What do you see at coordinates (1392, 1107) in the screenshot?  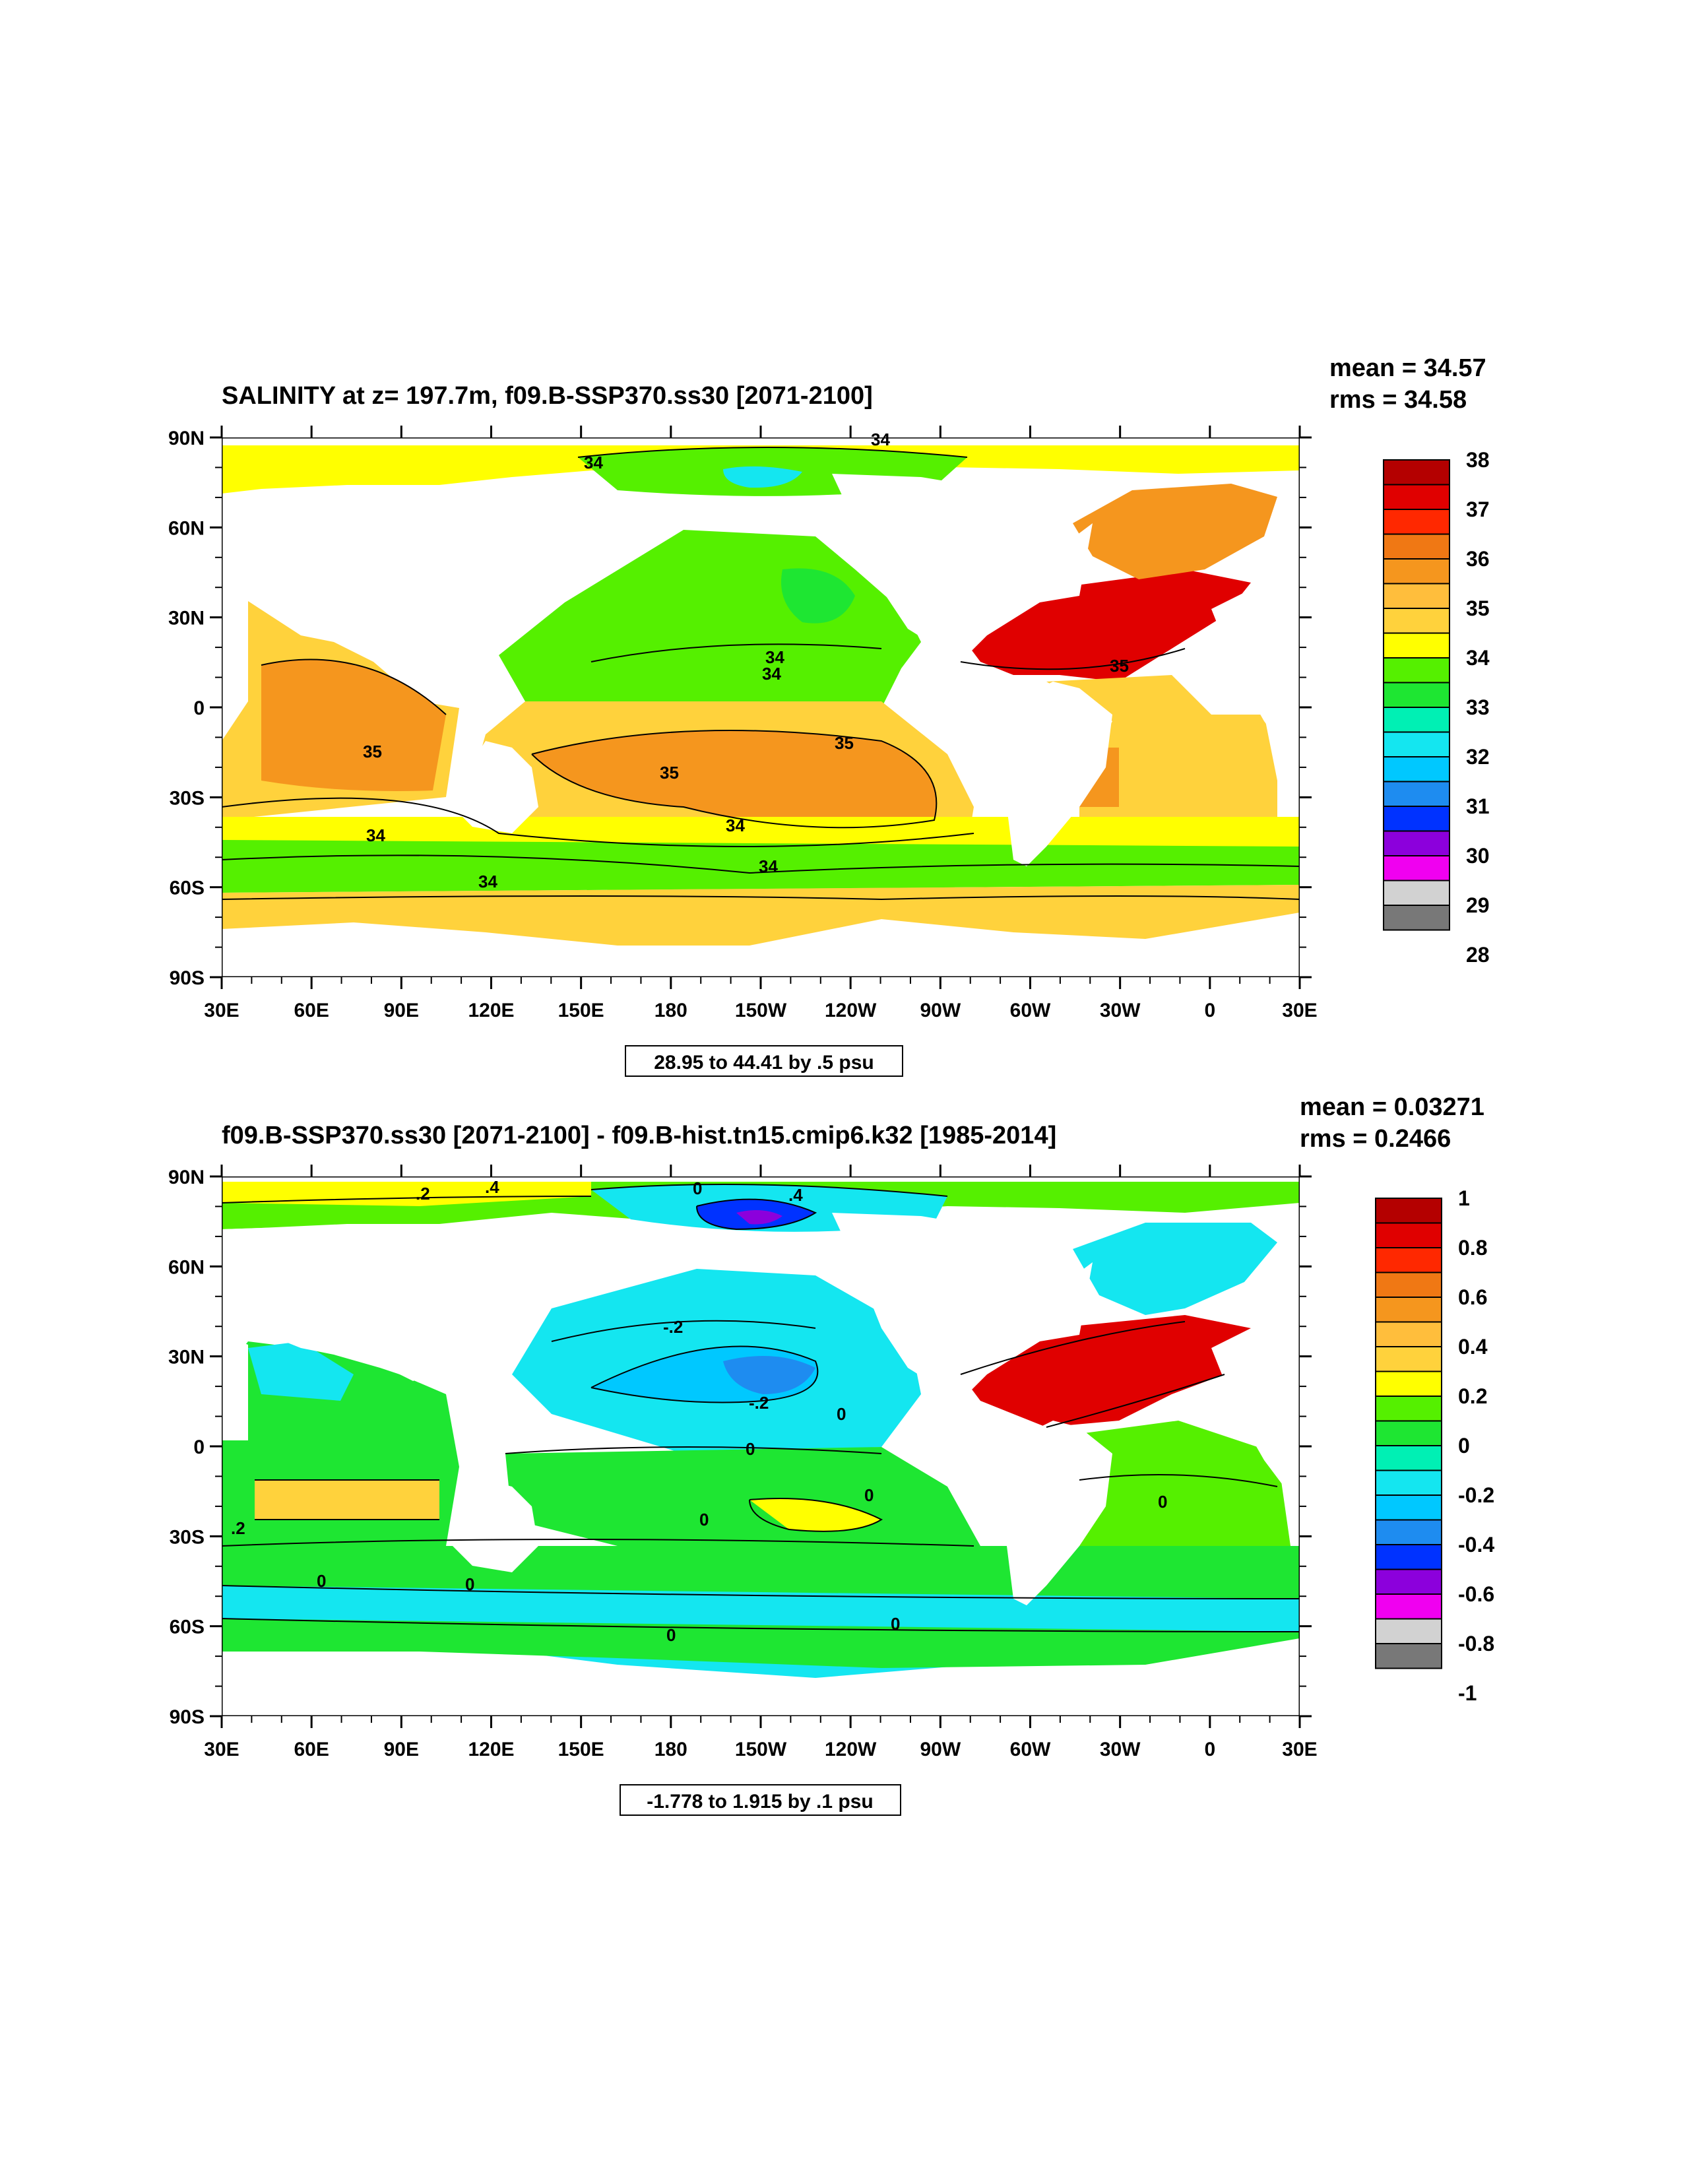 I see `panel-2-mean: mean = 0.03271` at bounding box center [1392, 1107].